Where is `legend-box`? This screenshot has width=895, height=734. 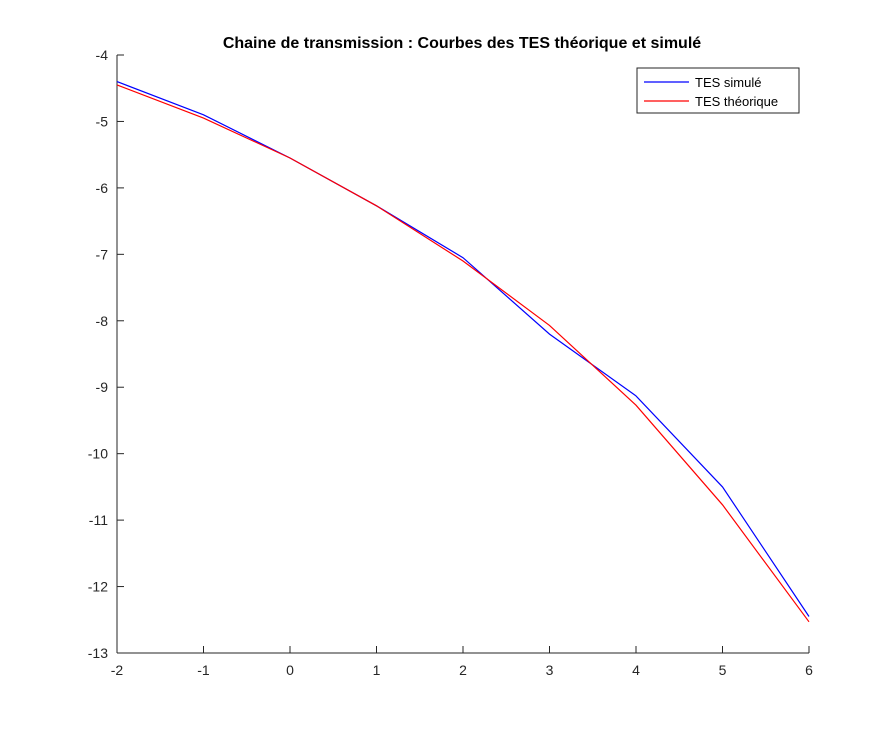 legend-box is located at coordinates (718, 90).